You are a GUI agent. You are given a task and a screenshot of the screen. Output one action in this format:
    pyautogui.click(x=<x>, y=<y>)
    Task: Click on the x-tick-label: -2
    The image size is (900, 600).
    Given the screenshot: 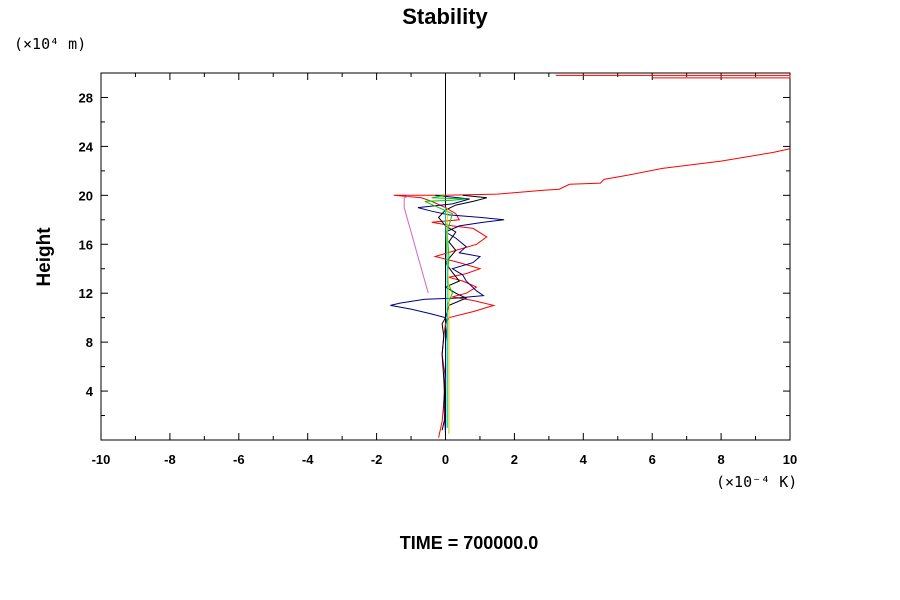 What is the action you would take?
    pyautogui.click(x=377, y=459)
    